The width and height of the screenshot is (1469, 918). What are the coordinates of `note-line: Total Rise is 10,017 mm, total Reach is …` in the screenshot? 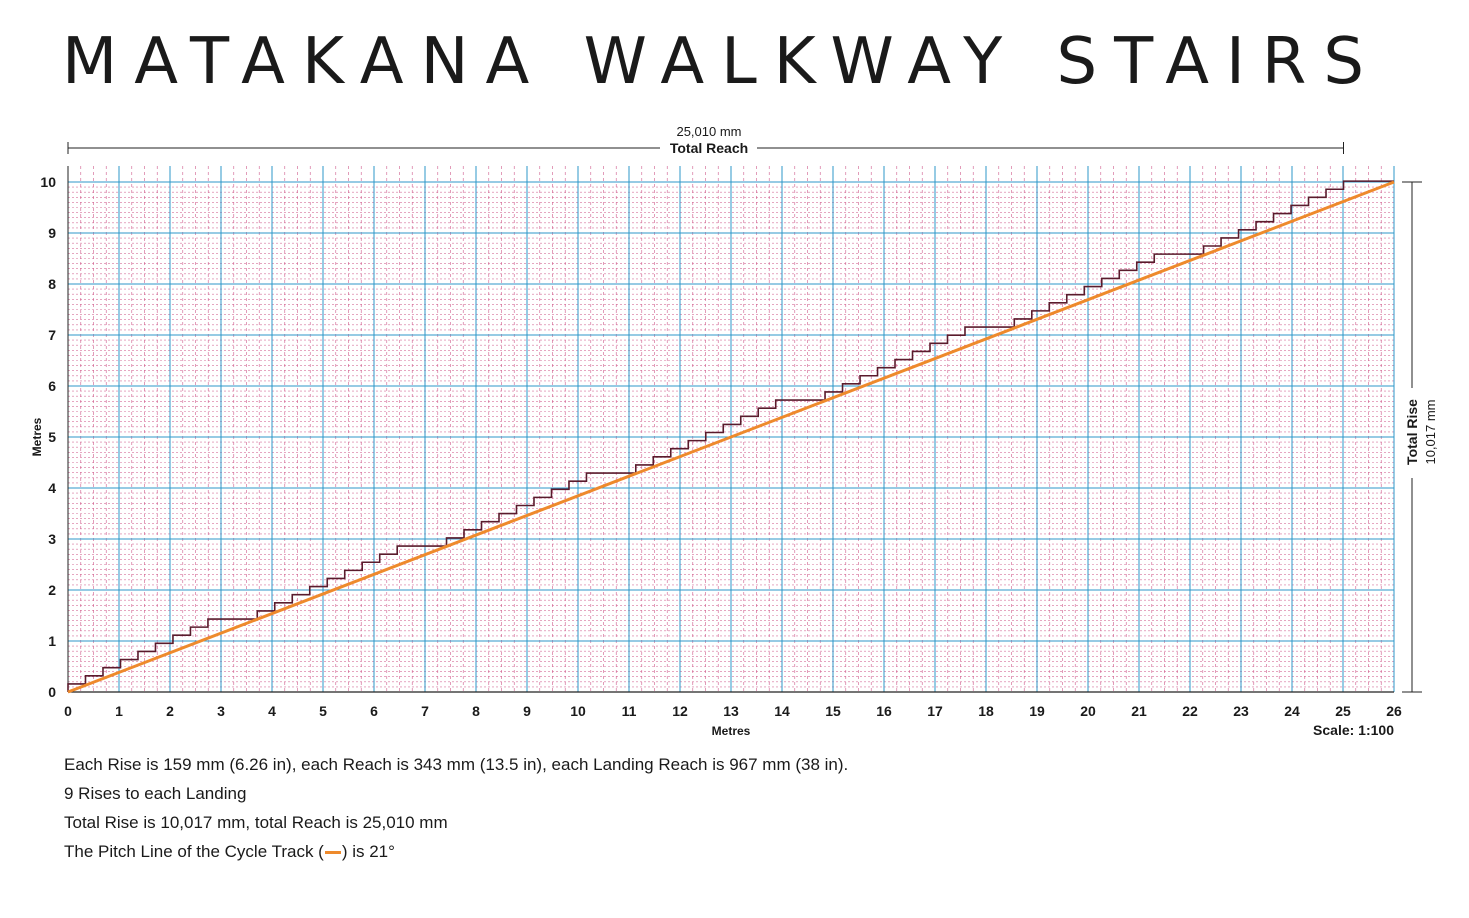 It's located at (256, 822).